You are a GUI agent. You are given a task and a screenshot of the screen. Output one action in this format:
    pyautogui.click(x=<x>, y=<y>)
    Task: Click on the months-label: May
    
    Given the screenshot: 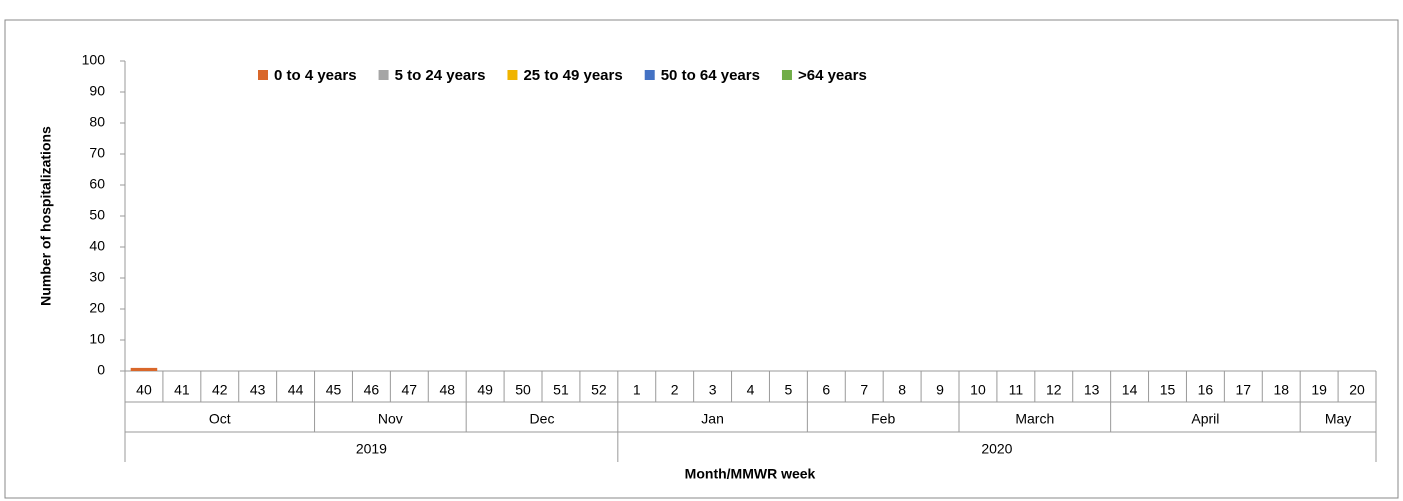 What is the action you would take?
    pyautogui.click(x=1338, y=419)
    